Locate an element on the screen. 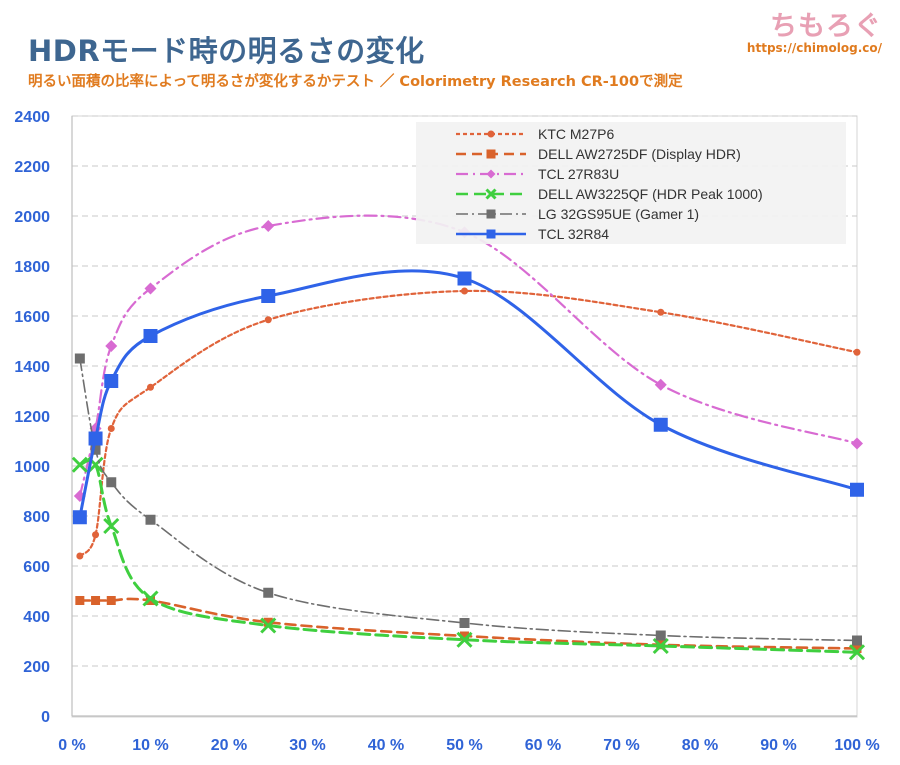 This screenshot has height=765, width=900. x-tick-label: 60 % is located at coordinates (543, 745).